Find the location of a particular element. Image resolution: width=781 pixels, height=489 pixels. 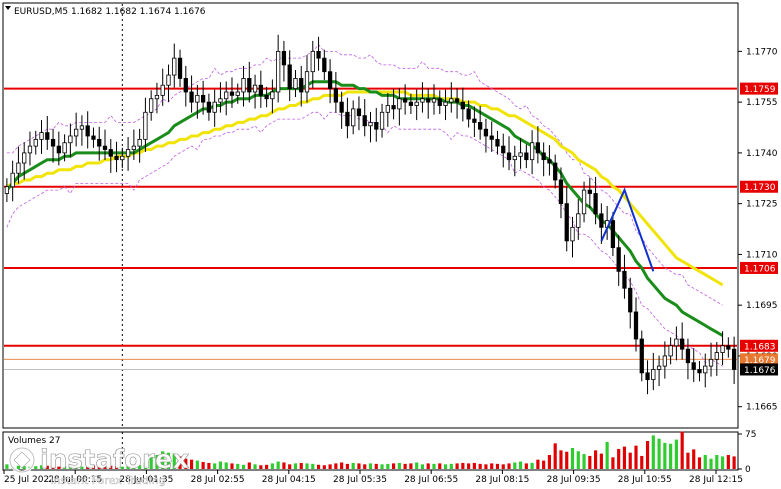

x-tick-label: 28 Jul 08:15 is located at coordinates (502, 480).